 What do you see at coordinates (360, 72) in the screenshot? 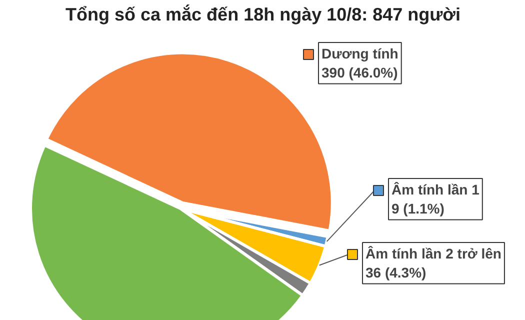
I see `data-label: 390 (46.0%)` at bounding box center [360, 72].